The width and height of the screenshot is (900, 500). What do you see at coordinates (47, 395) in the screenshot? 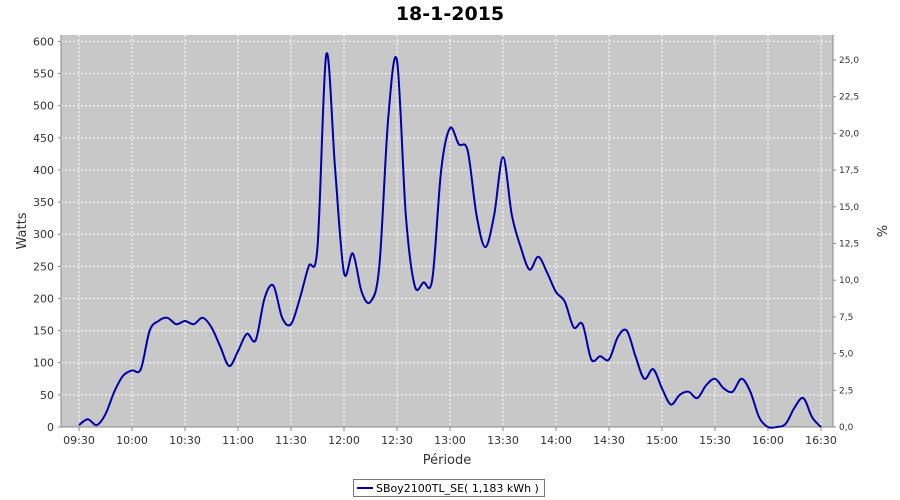
I see `y-tick-label: 50` at bounding box center [47, 395].